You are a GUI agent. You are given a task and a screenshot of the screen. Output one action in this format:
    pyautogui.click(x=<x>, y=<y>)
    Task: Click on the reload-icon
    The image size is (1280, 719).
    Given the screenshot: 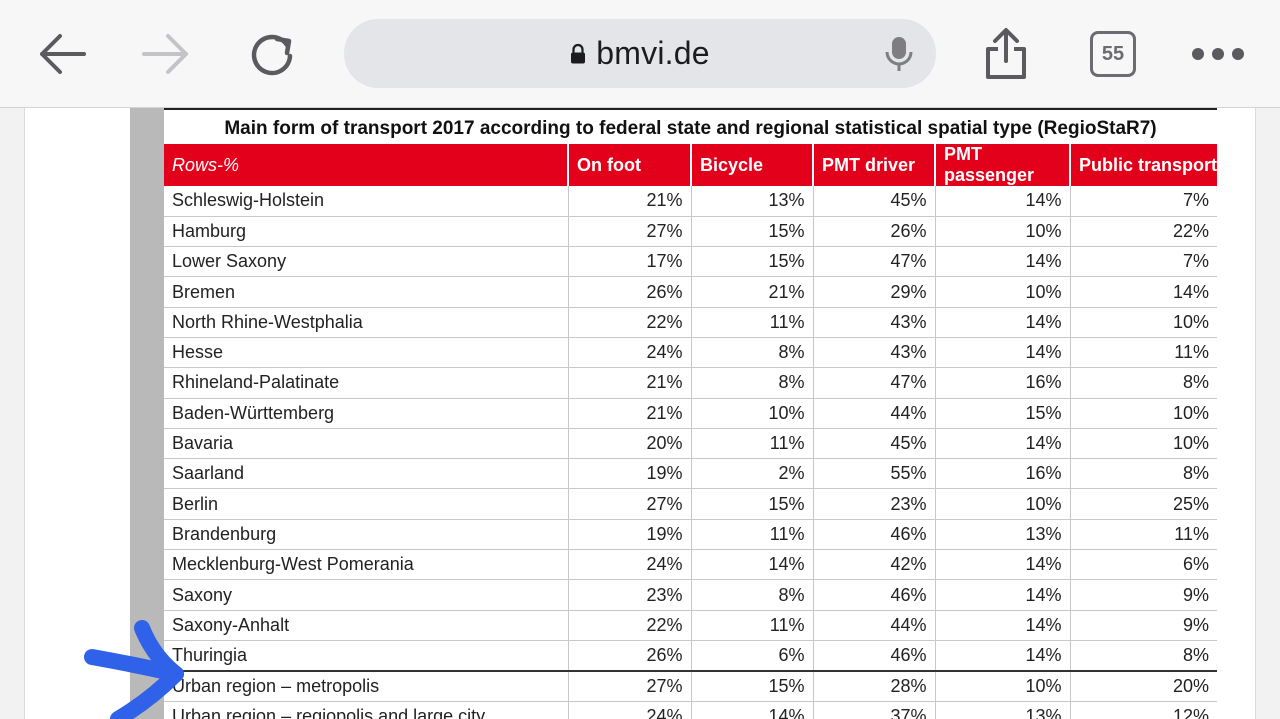 What is the action you would take?
    pyautogui.click(x=272, y=55)
    